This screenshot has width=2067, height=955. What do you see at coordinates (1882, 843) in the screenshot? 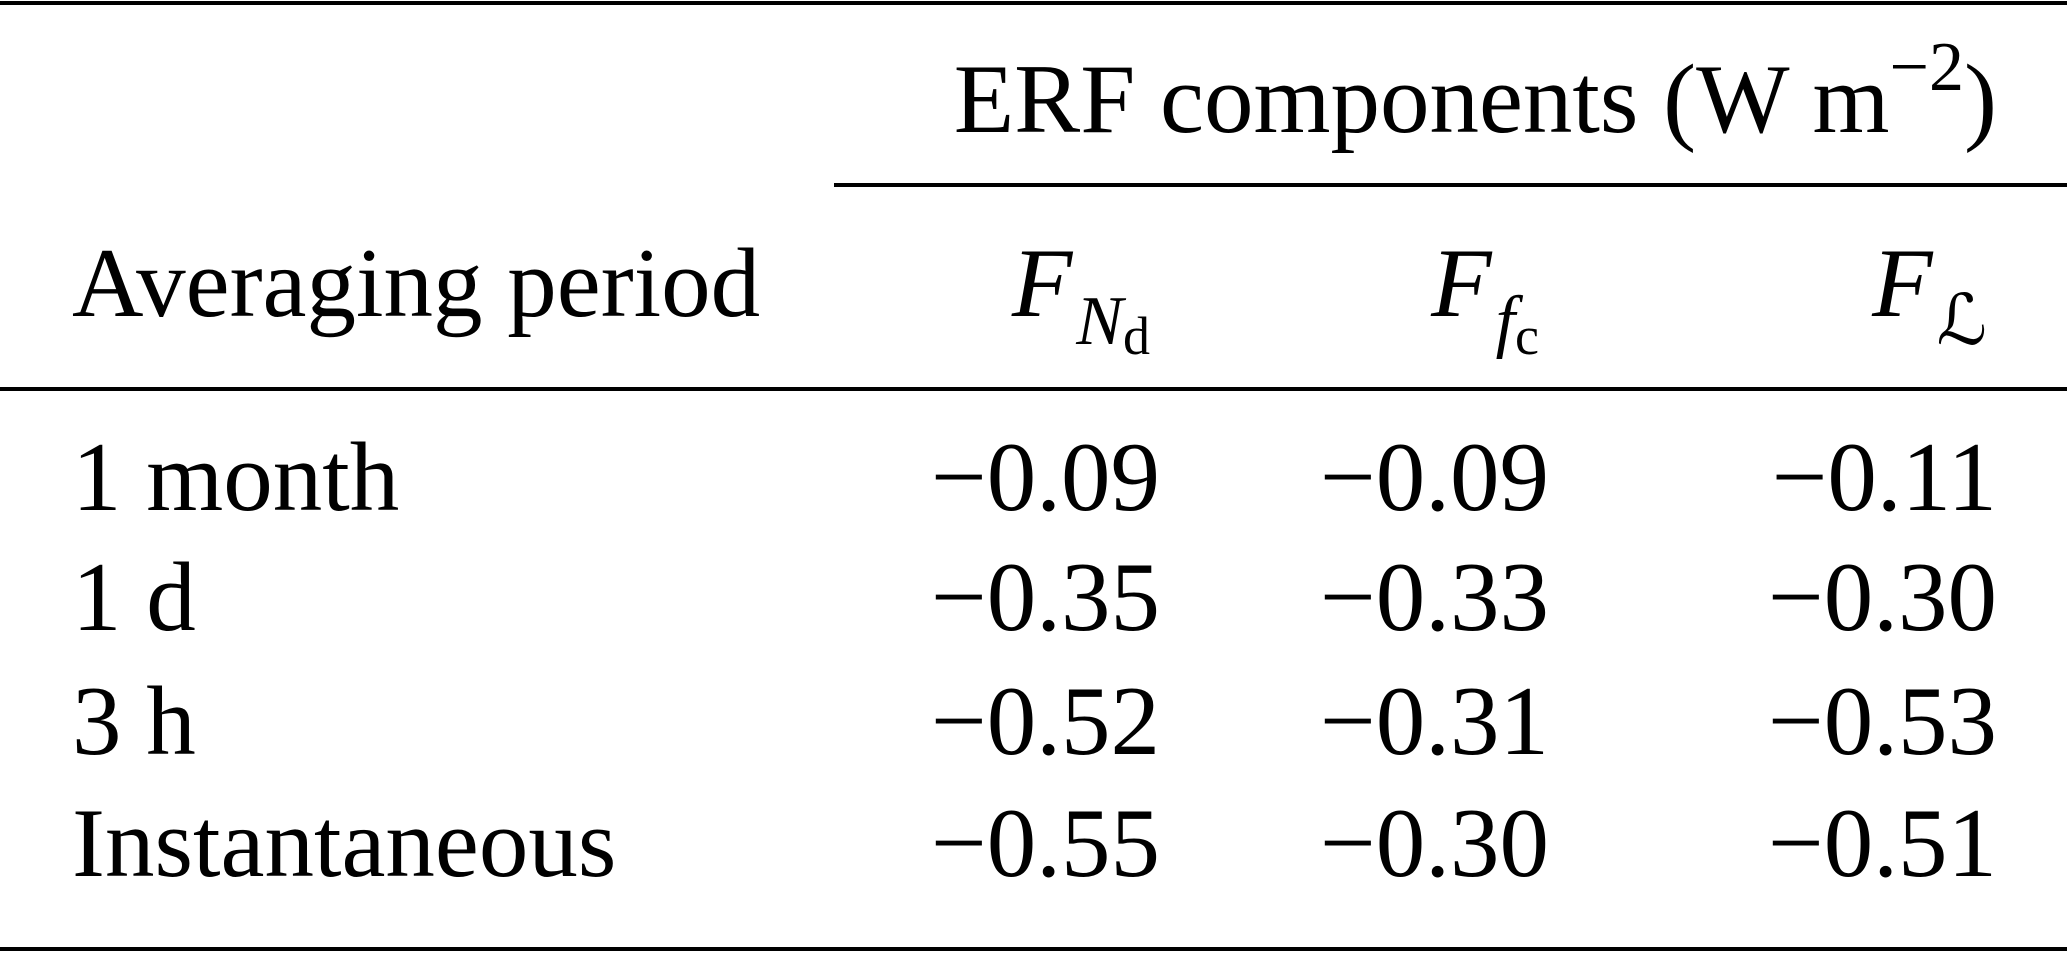
I see `cell-value: −0.51` at bounding box center [1882, 843].